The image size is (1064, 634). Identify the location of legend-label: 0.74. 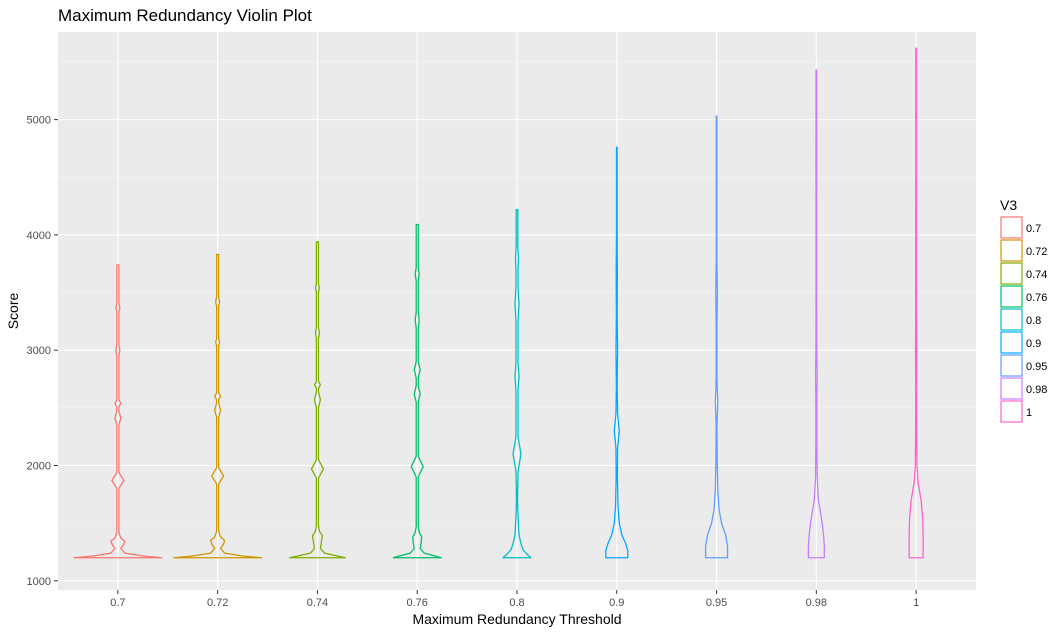
(1036, 275).